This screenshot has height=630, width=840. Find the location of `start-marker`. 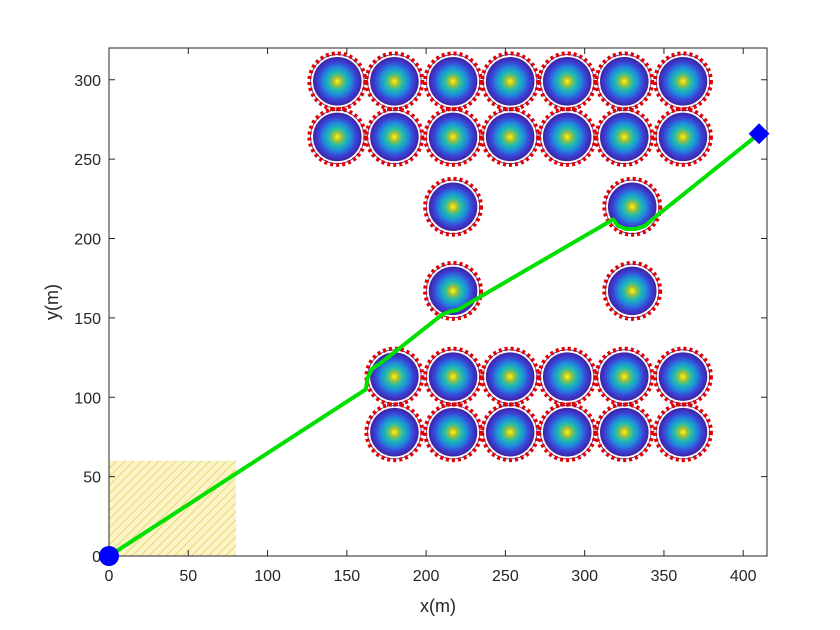

start-marker is located at coordinates (109, 556).